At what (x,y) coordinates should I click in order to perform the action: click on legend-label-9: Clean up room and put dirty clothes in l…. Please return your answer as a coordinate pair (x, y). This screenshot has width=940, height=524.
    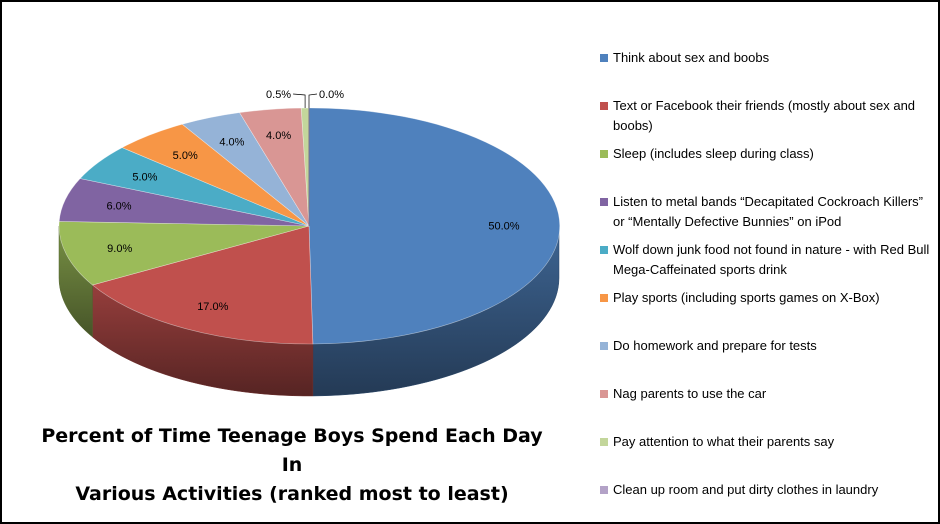
    Looking at the image, I should click on (746, 489).